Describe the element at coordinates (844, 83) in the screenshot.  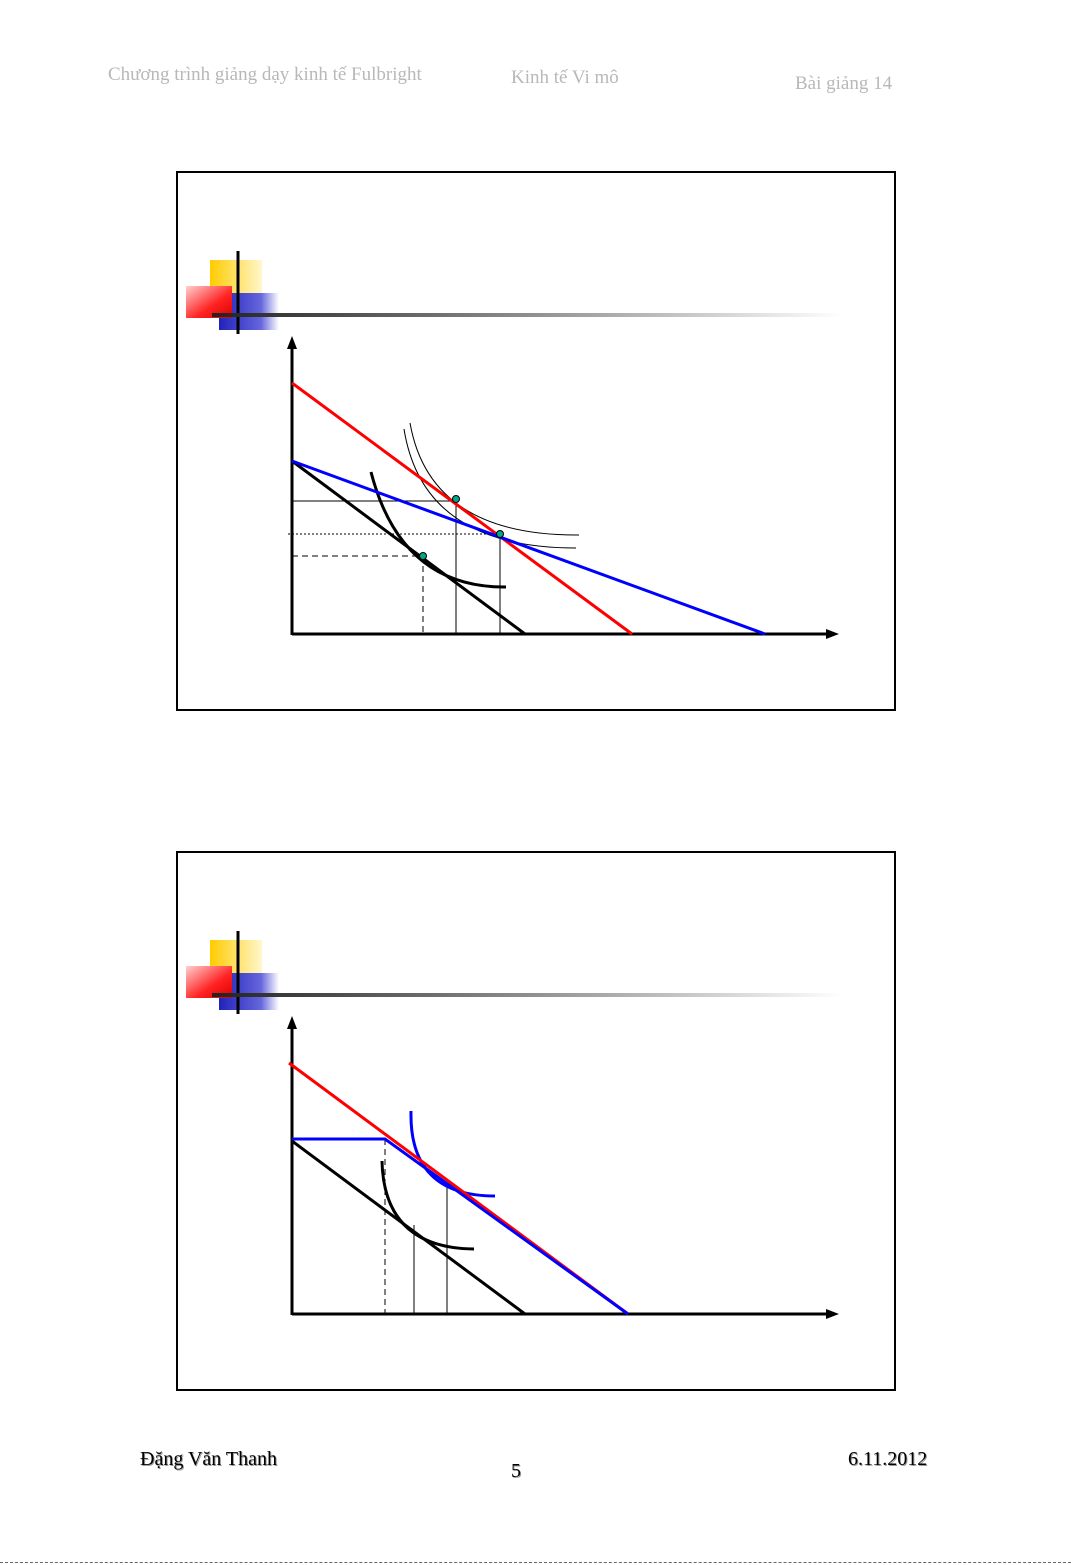
I see `header-lecture: Bài giảng 14` at that location.